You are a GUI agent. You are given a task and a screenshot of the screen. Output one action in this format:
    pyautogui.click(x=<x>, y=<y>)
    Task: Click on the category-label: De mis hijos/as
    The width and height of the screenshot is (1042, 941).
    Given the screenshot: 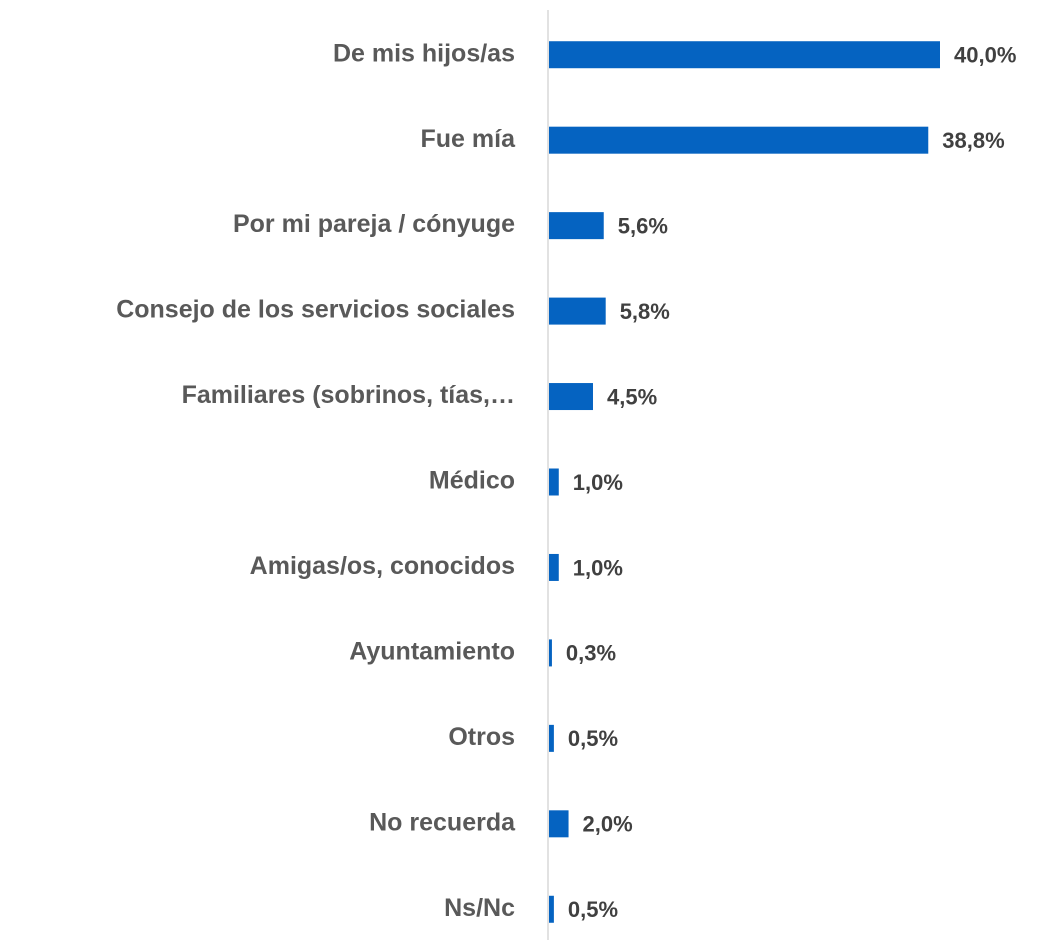 What is the action you would take?
    pyautogui.click(x=424, y=53)
    